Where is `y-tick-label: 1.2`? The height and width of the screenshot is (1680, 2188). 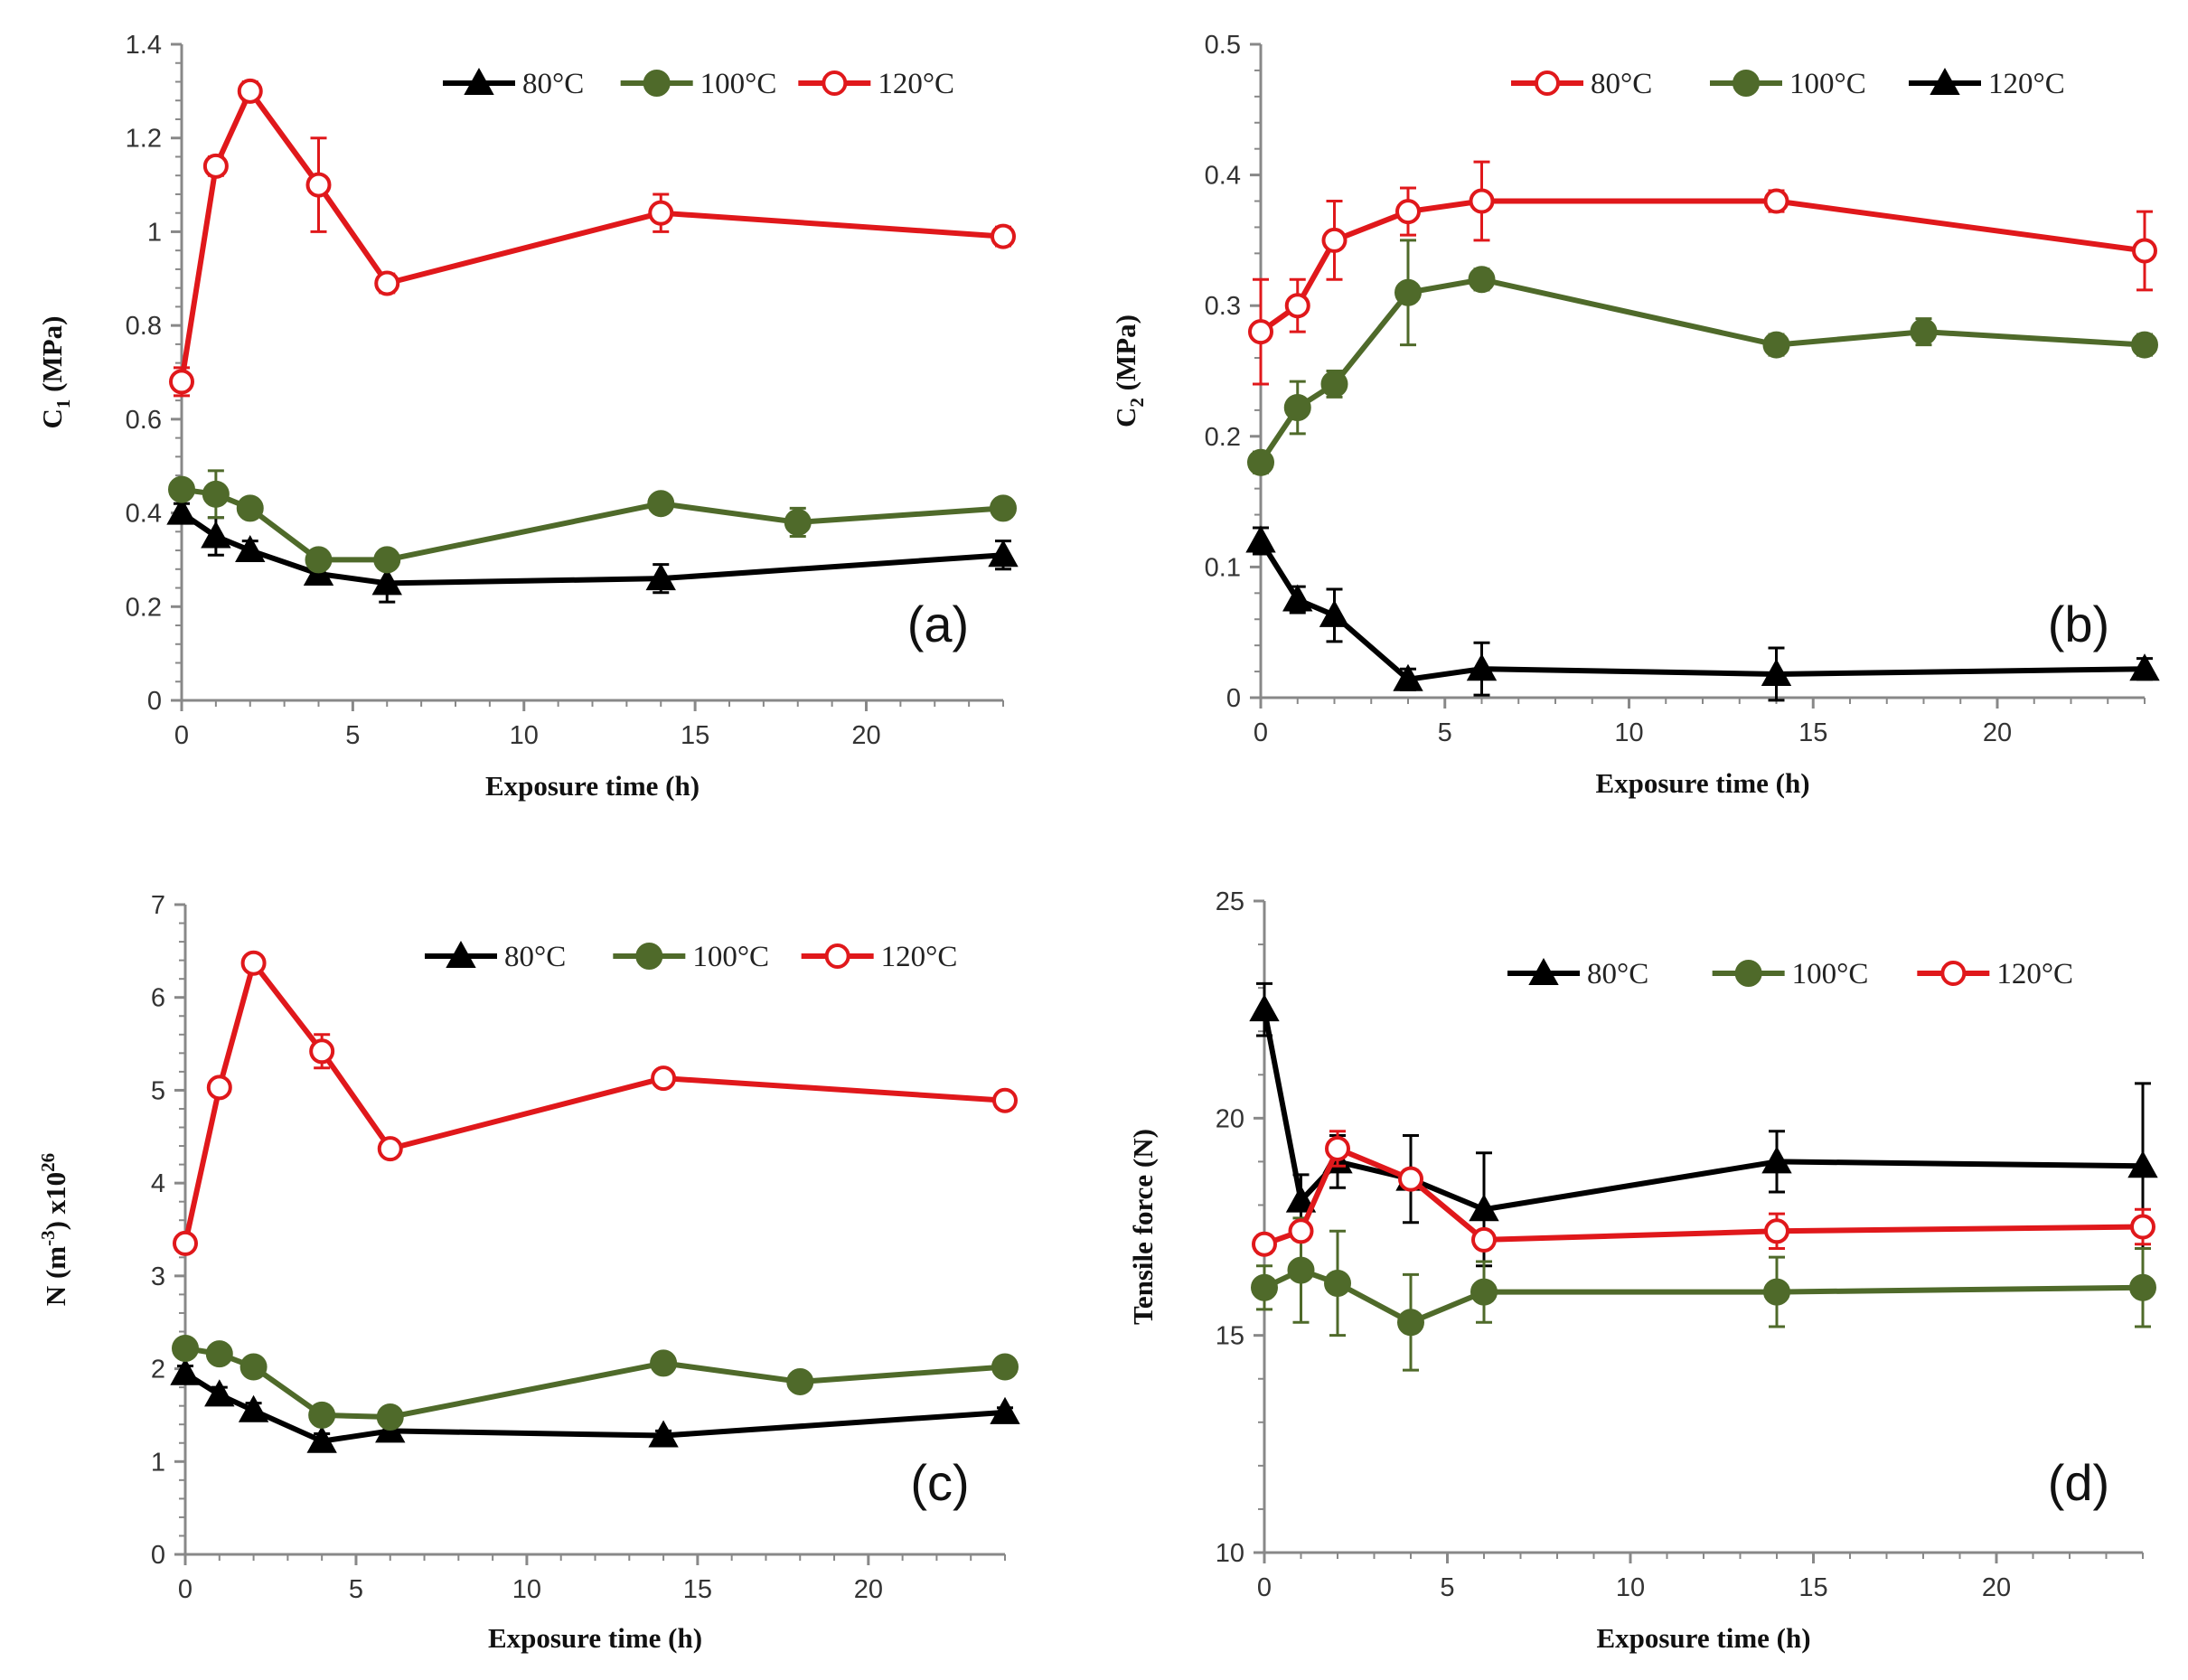 y-tick-label: 1.2 is located at coordinates (144, 139).